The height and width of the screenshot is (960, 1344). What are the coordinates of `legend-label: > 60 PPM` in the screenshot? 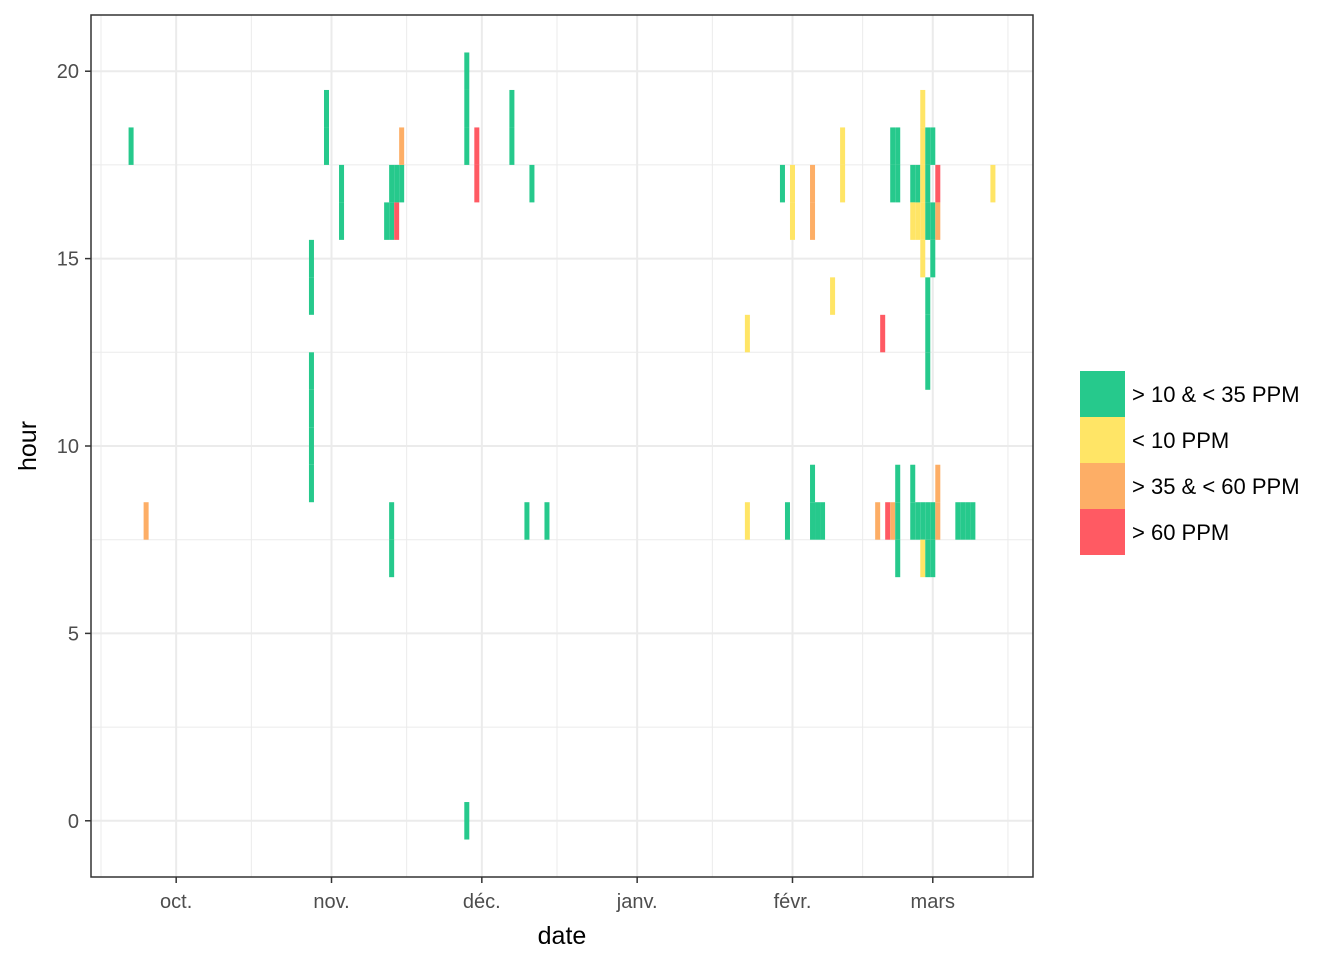 It's located at (1180, 532).